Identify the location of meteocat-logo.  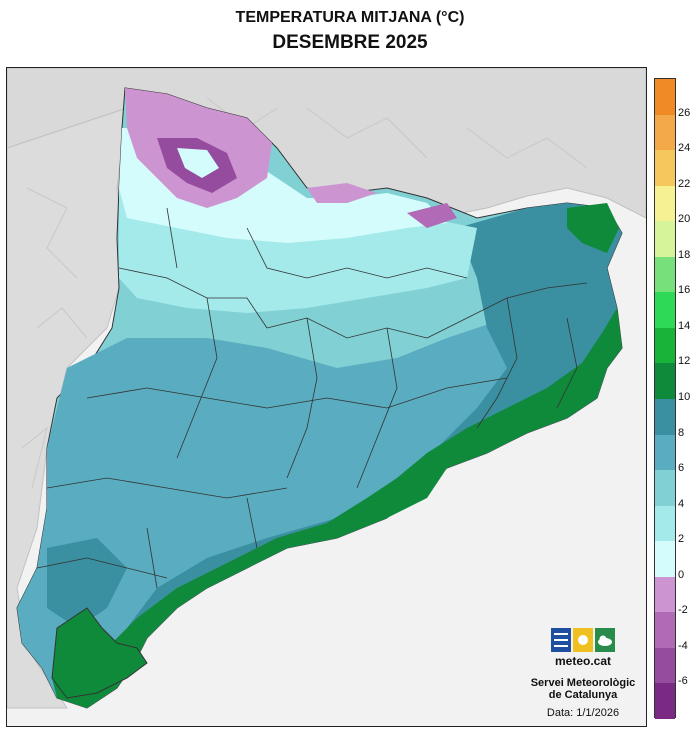
(583, 642).